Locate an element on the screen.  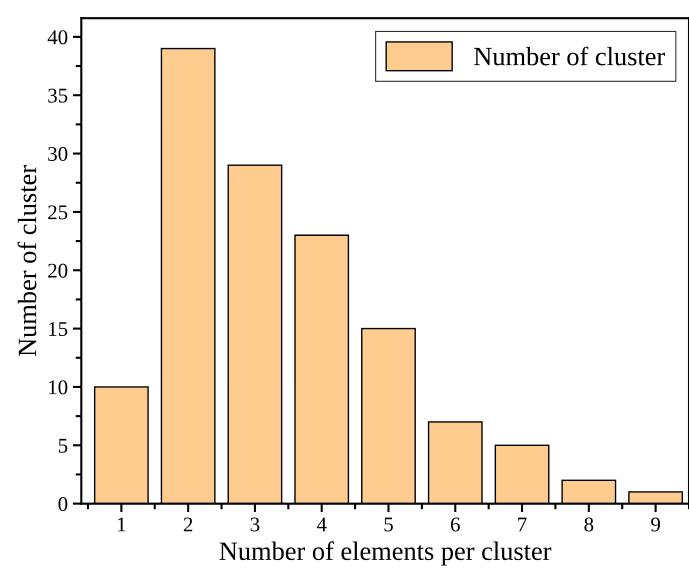
x-tick-label: 9 is located at coordinates (655, 525).